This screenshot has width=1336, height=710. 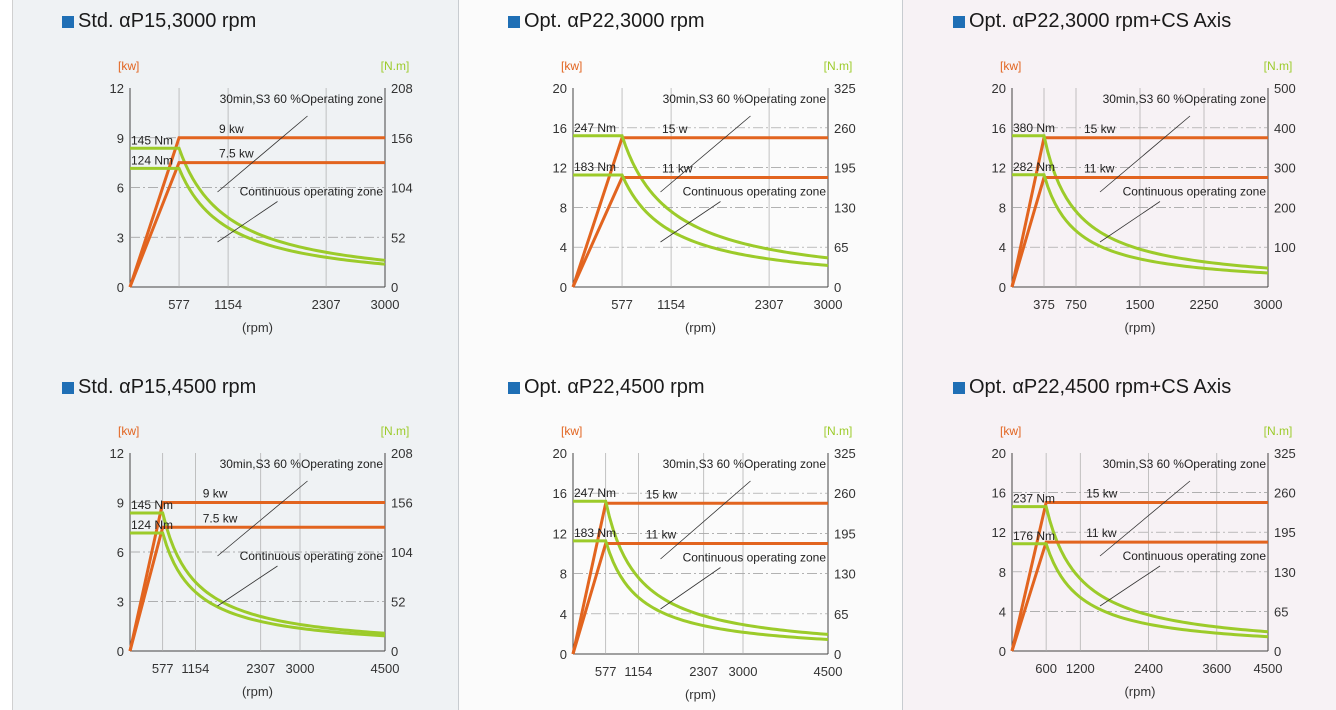 What do you see at coordinates (959, 21) in the screenshot?
I see `bullet-icon` at bounding box center [959, 21].